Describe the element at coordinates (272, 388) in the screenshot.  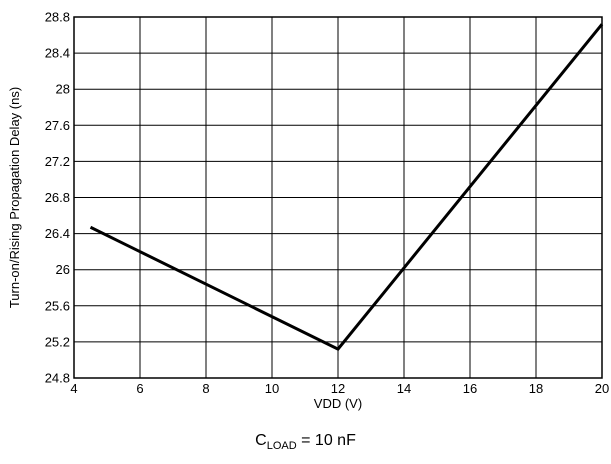
I see `x-tick-label: 10` at that location.